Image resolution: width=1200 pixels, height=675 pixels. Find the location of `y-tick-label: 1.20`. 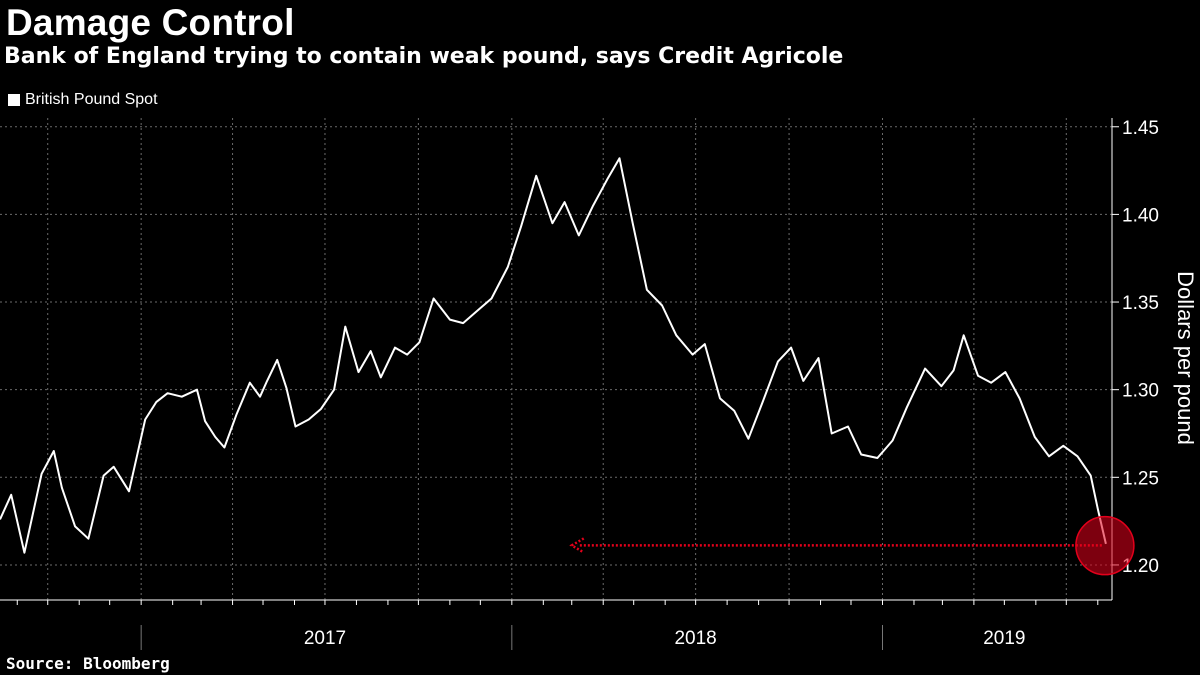

y-tick-label: 1.20 is located at coordinates (1140, 566).